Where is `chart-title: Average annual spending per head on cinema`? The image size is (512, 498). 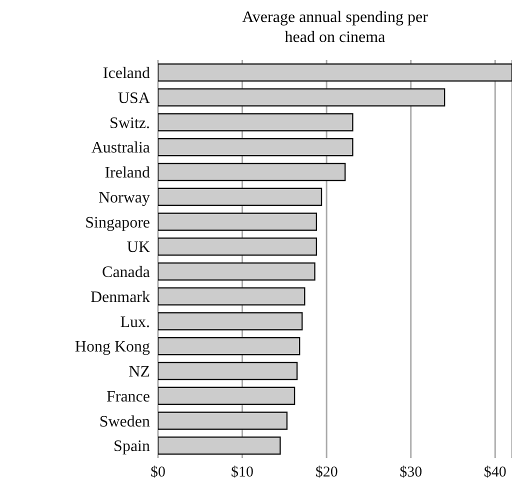
chart-title: Average annual spending per head on cinema is located at coordinates (335, 28).